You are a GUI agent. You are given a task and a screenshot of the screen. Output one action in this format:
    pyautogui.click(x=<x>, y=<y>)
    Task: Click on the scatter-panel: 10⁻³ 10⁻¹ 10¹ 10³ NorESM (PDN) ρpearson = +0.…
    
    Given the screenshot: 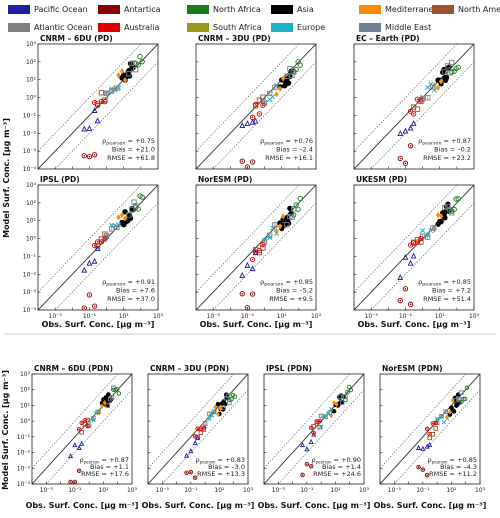 What is the action you would take?
    pyautogui.click(x=432, y=429)
    